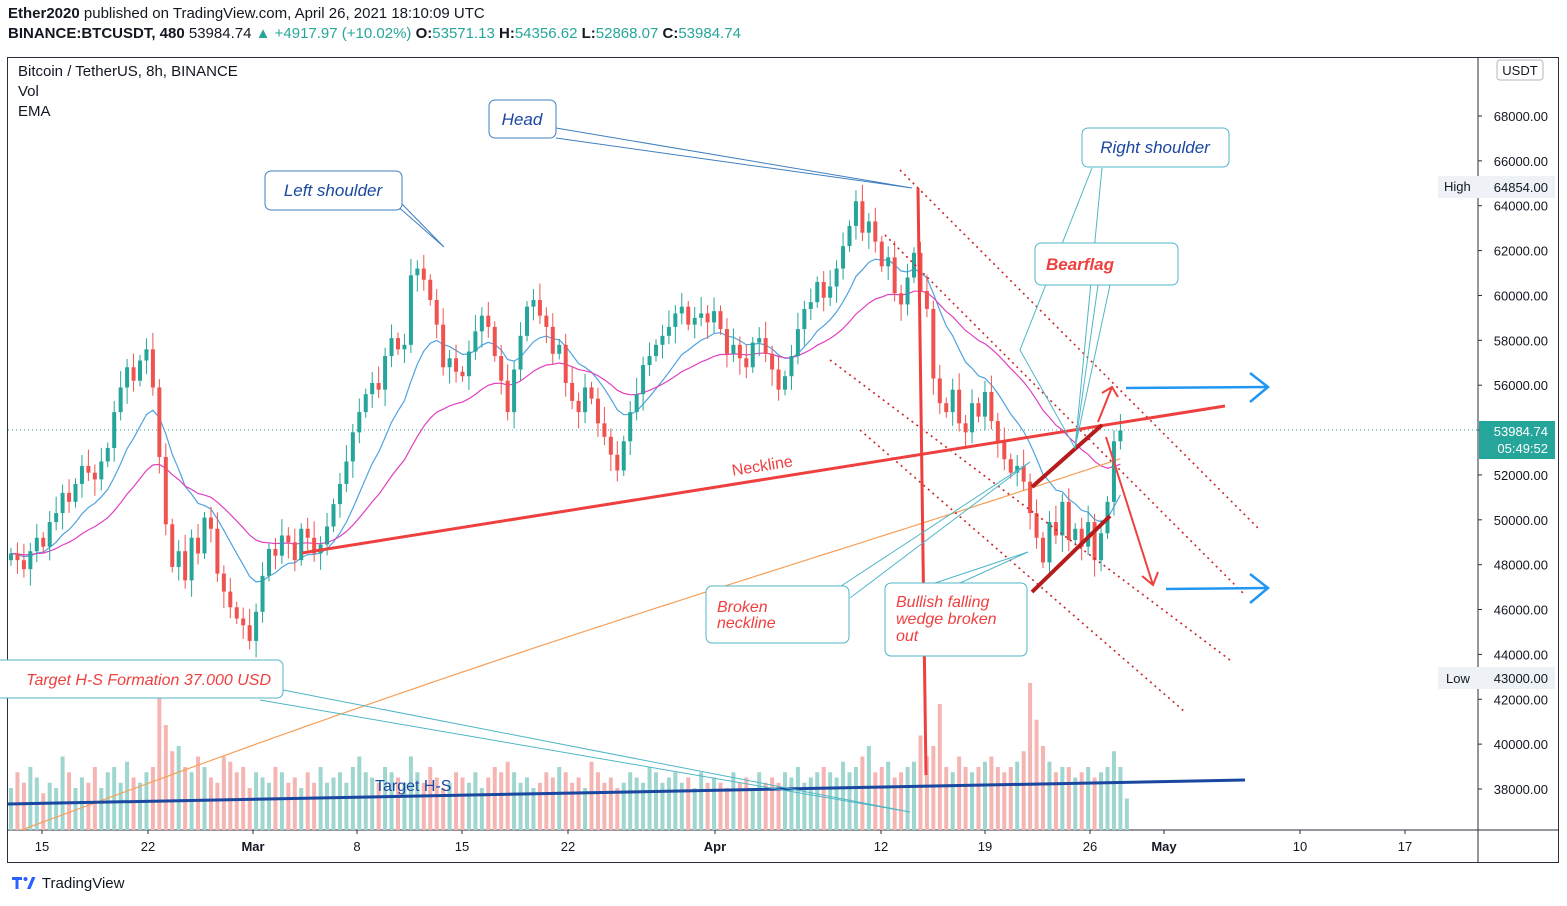  I want to click on price-tick-label: 38000.00, so click(1521, 789).